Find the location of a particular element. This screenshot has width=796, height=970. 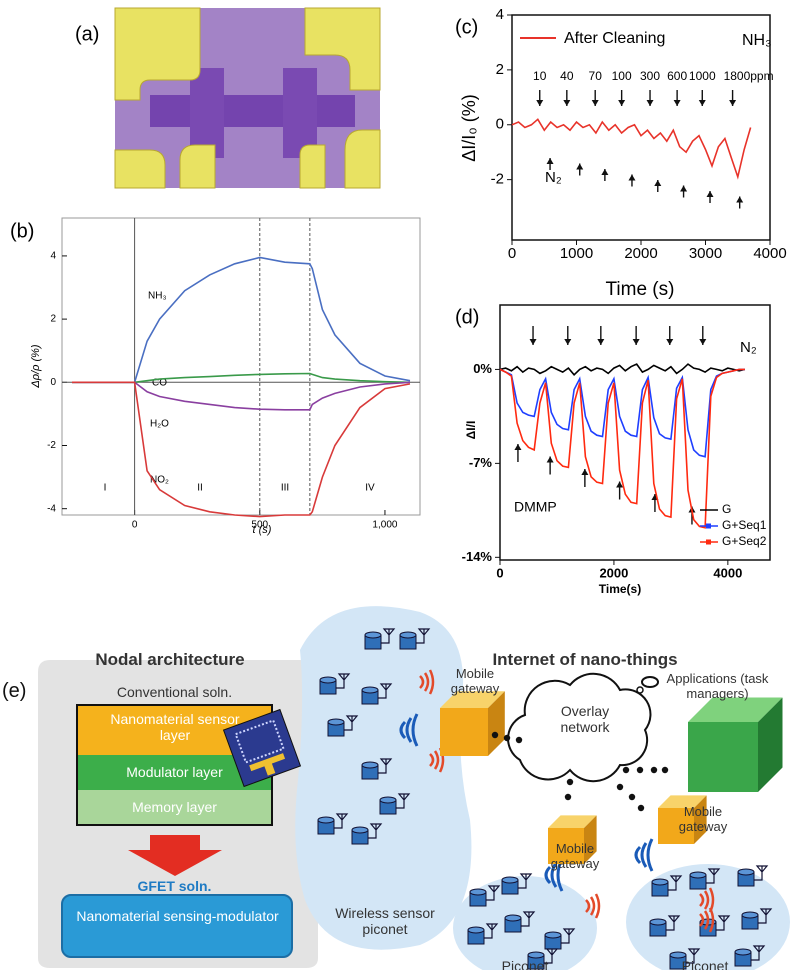

injection-label: 1000 is located at coordinates (702, 76).